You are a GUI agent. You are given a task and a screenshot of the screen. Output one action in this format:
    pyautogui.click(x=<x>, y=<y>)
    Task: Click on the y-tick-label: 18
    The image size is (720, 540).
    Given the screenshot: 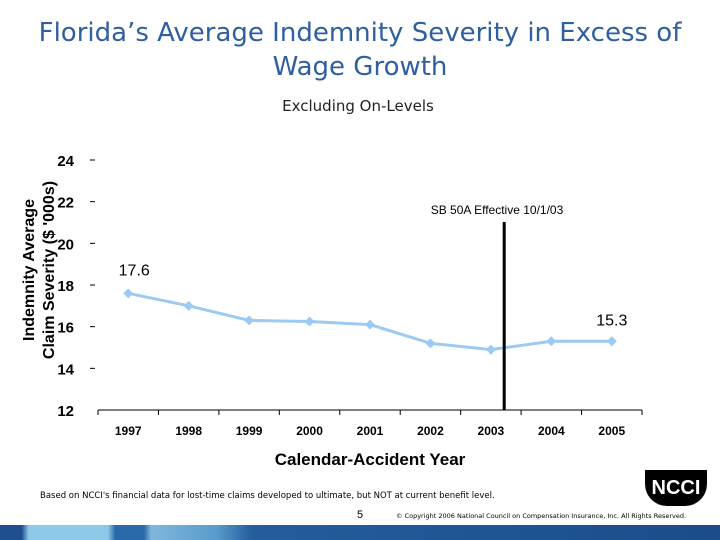 What is the action you would take?
    pyautogui.click(x=65, y=286)
    